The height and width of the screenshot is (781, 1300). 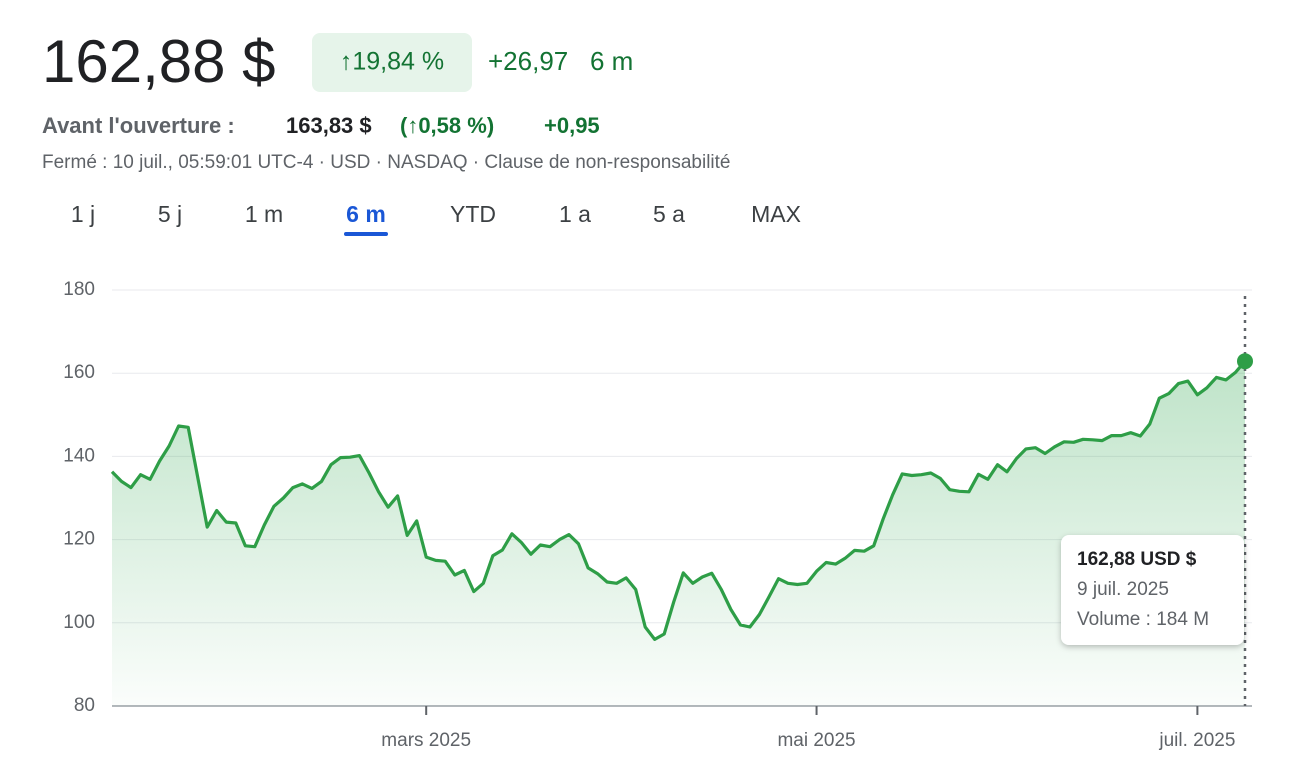 I want to click on change-badge, so click(x=392, y=62).